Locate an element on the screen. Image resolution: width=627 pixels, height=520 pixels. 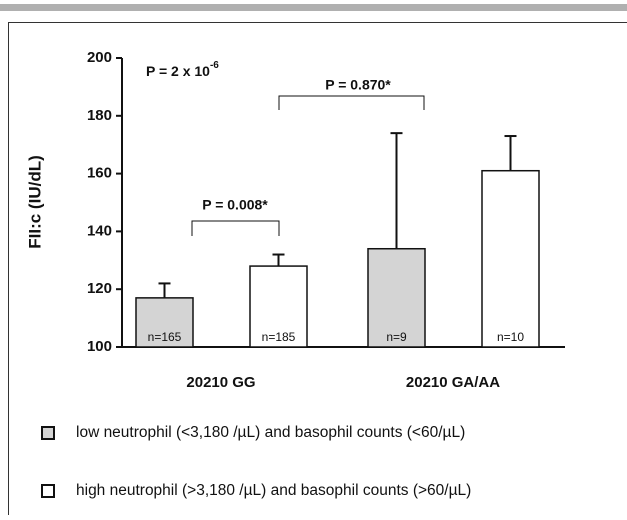
x-tick-label: 20210 GG is located at coordinates (220, 382).